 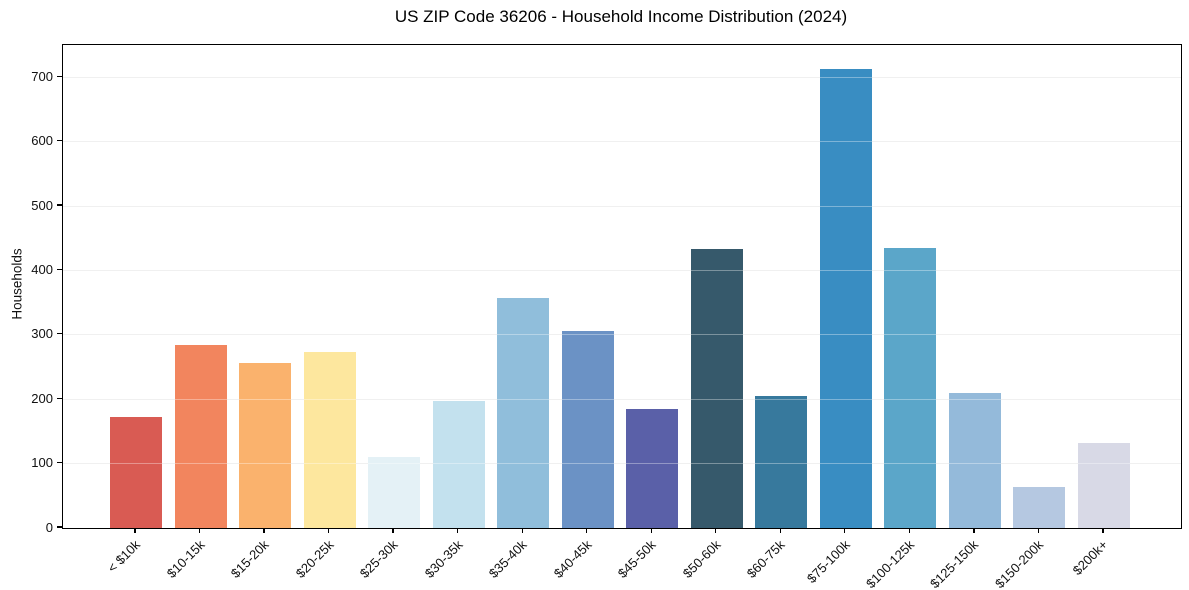 I want to click on x-tick-label: $35-40k, so click(x=507, y=559).